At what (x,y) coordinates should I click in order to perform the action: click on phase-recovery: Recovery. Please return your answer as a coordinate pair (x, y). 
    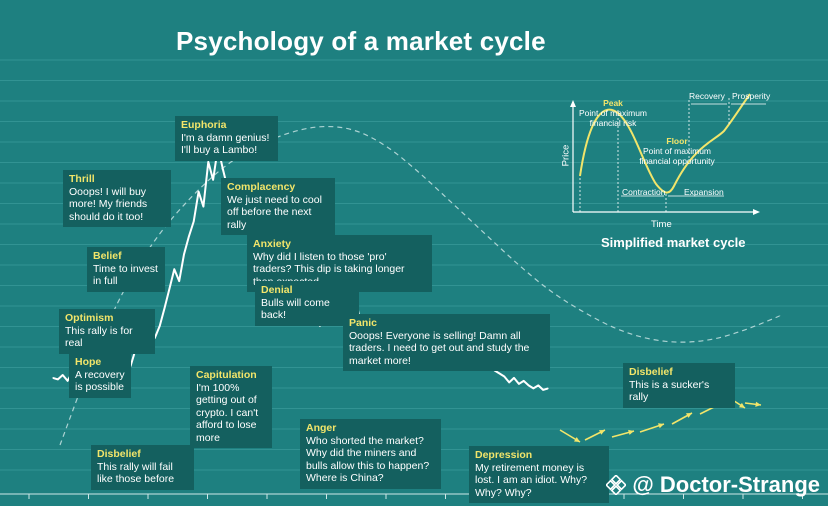
    Looking at the image, I should click on (707, 96).